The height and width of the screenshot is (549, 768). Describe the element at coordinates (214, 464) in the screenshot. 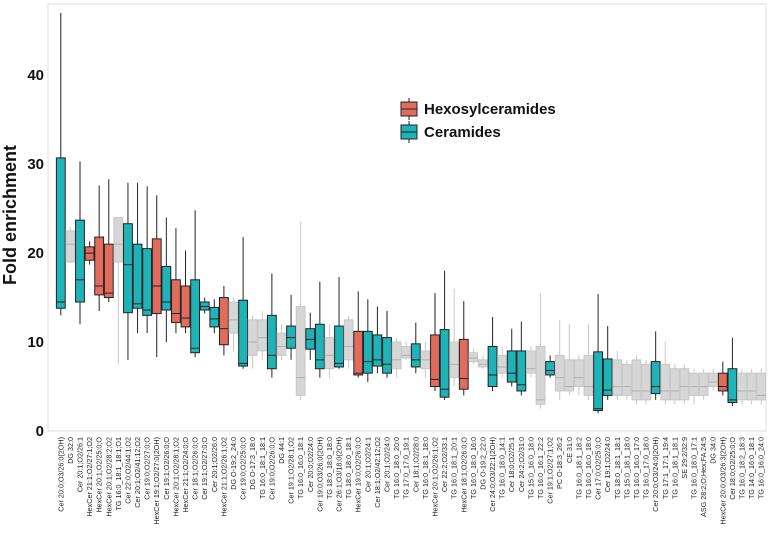

I see `x-tick-label: Cer 20:1;O2/26:0` at that location.